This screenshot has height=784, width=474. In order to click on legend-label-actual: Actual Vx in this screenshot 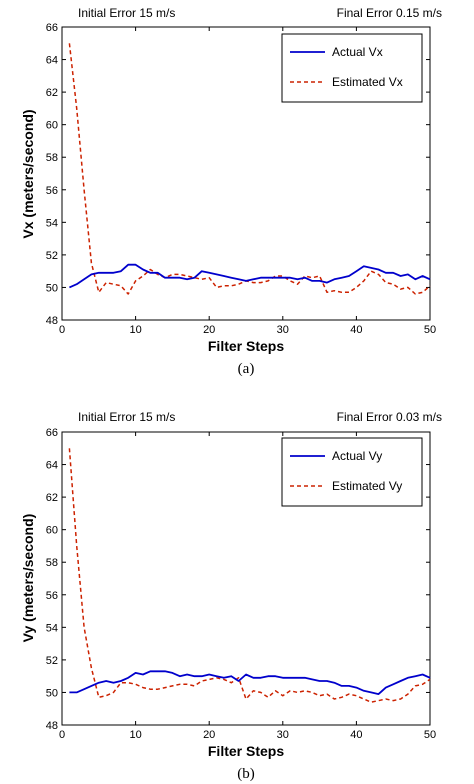, I will do `click(357, 52)`.